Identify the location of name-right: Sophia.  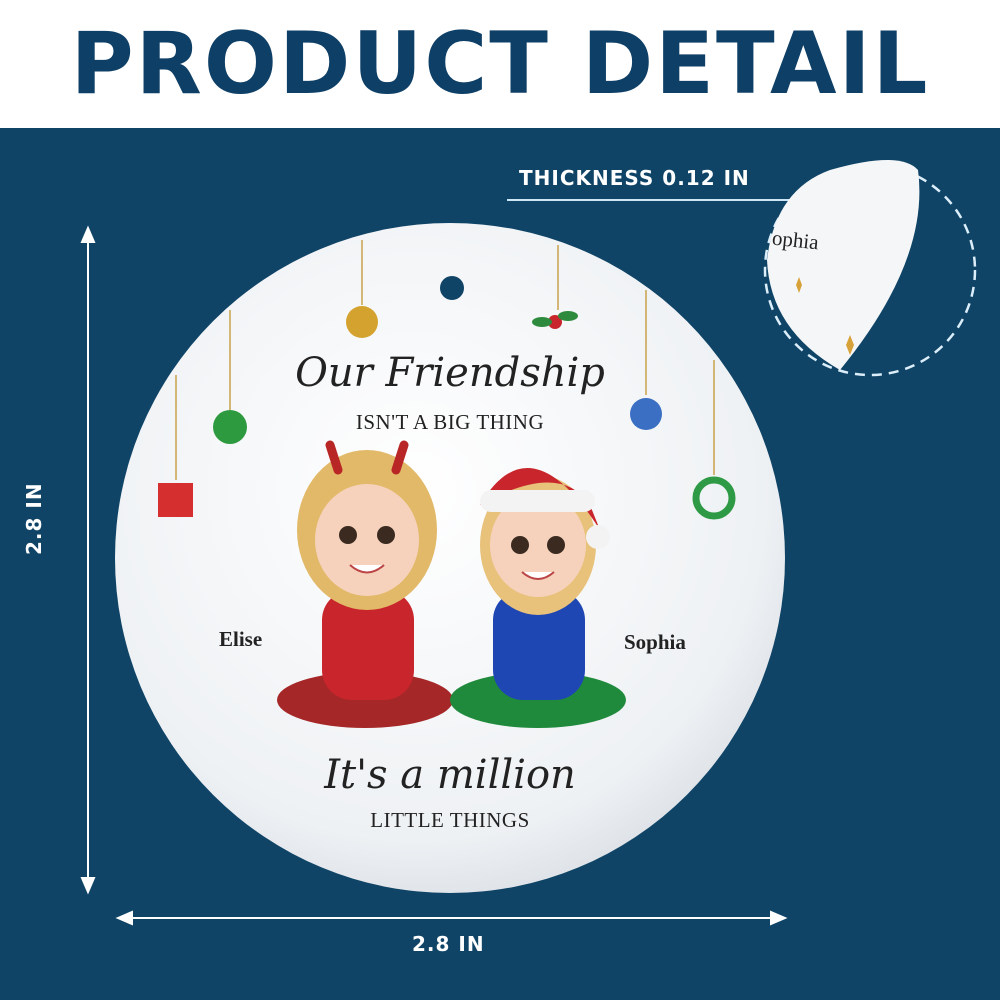
(655, 642).